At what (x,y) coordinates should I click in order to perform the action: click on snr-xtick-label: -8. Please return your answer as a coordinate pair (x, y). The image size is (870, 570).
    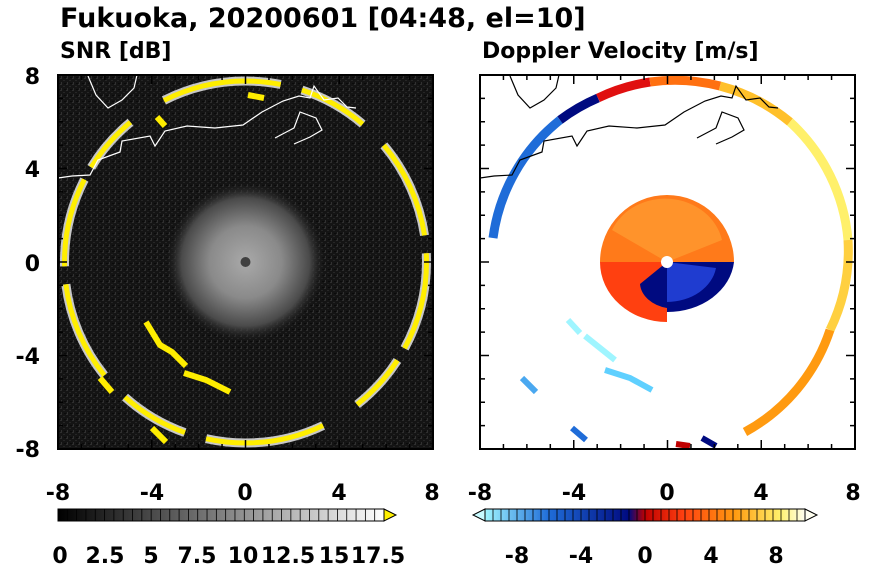
    Looking at the image, I should click on (58, 493).